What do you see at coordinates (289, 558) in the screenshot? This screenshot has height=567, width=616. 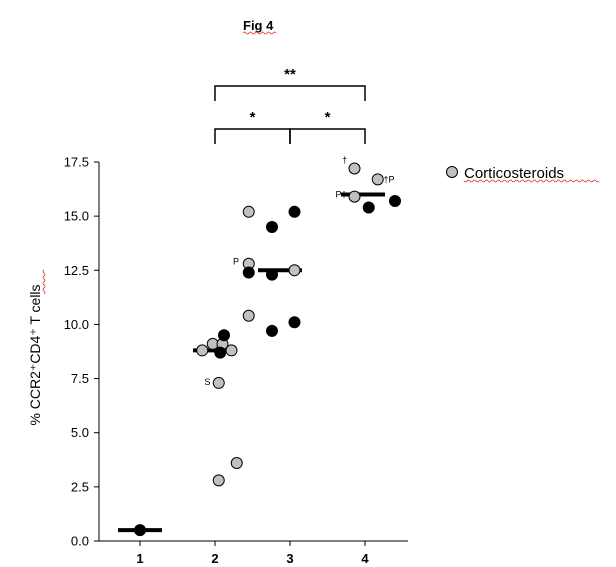 I see `x-tick-label: 3` at bounding box center [289, 558].